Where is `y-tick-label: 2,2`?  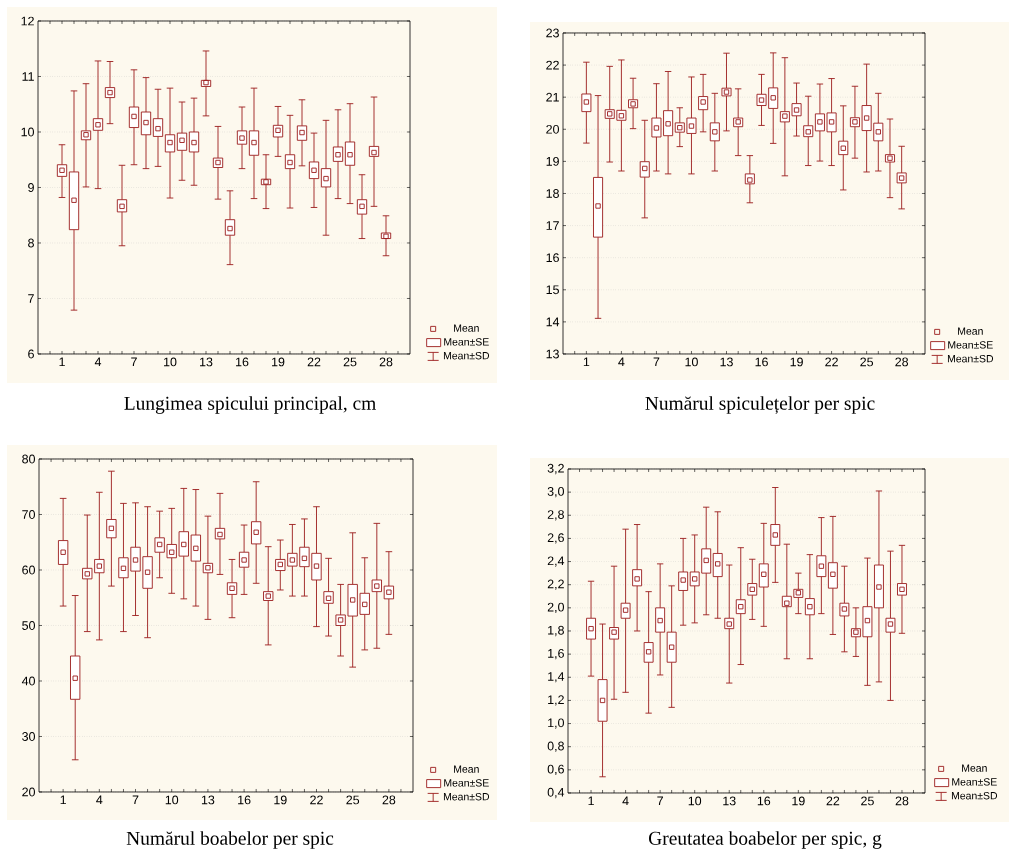 y-tick-label: 2,2 is located at coordinates (555, 584).